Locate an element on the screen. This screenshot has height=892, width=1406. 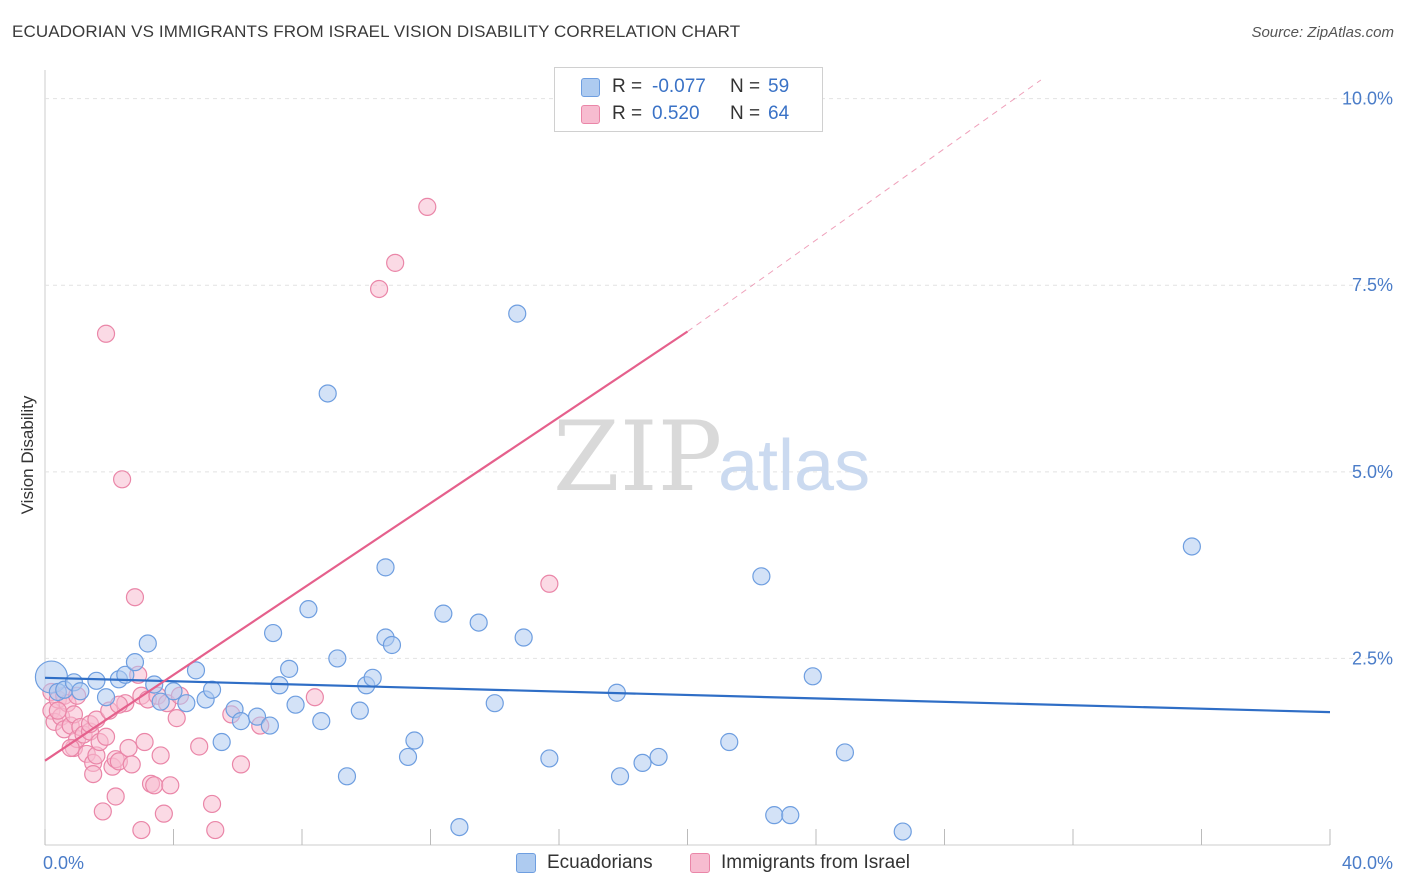
x-axis-tick-labels: 0.0% 40.0% is located at coordinates (718, 863).